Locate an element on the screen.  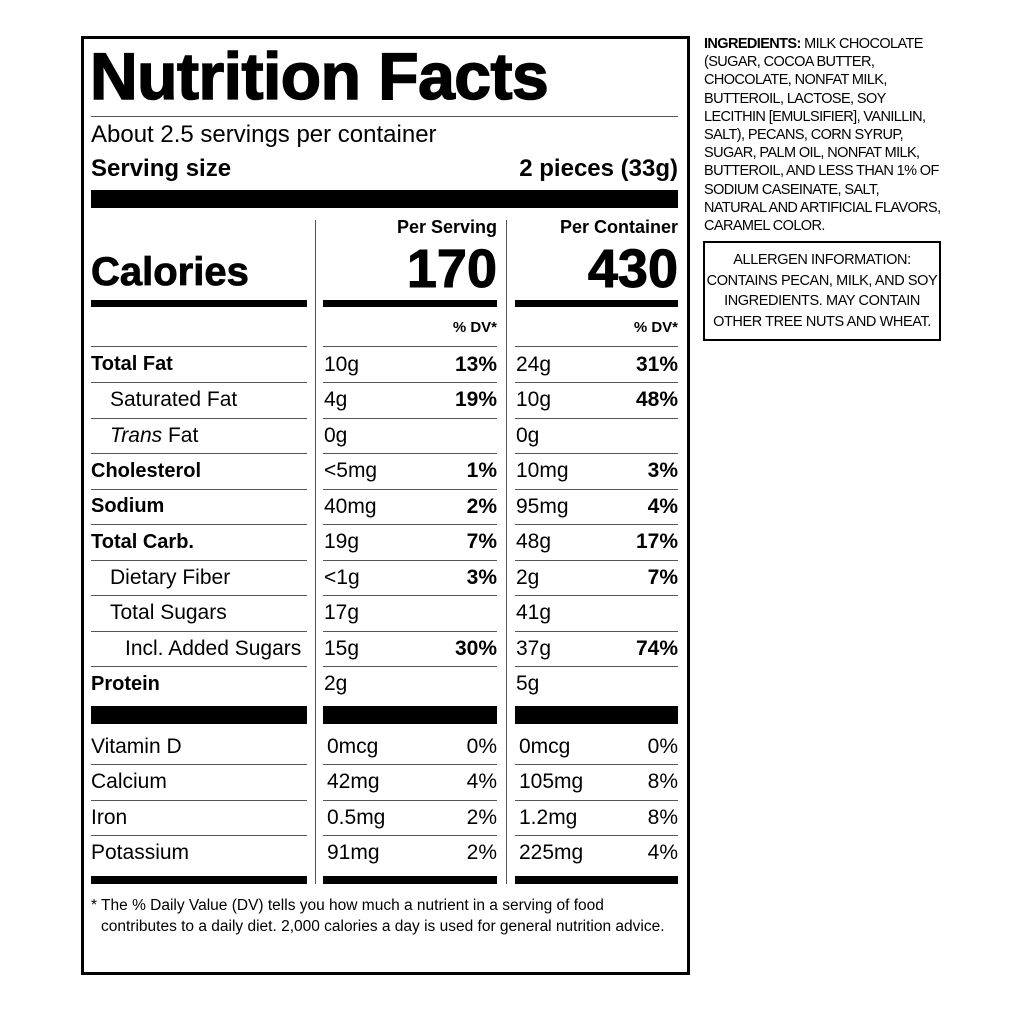
amount: 91mg is located at coordinates (353, 853).